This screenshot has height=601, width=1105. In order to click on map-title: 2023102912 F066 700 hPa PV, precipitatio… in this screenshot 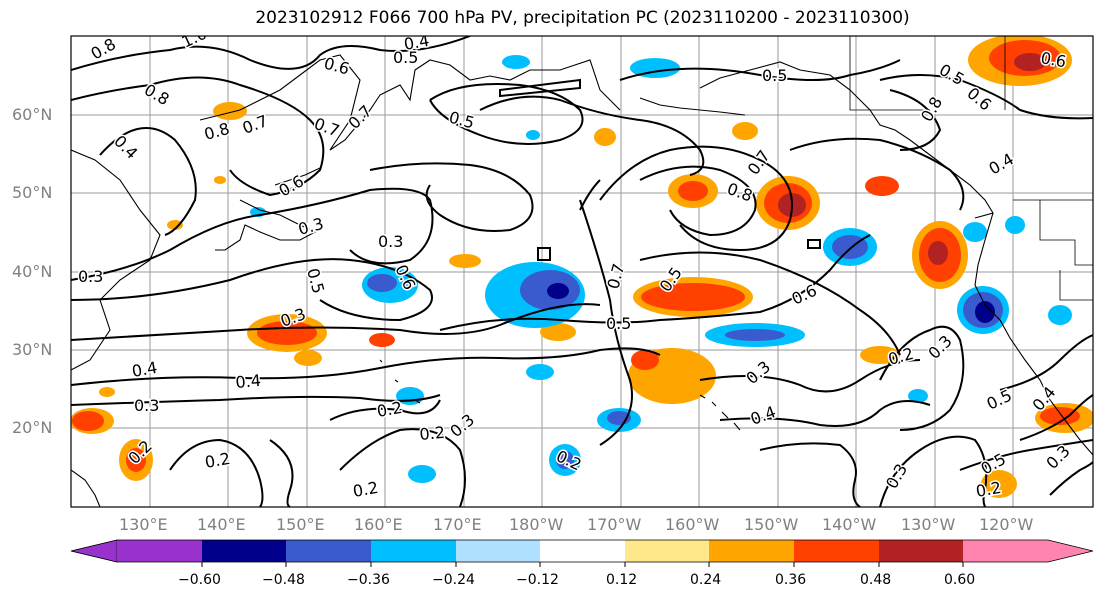, I will do `click(582, 18)`.